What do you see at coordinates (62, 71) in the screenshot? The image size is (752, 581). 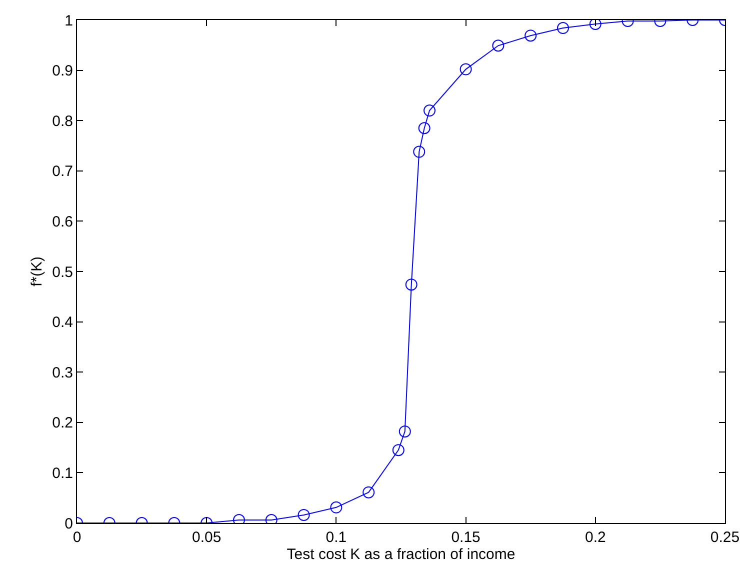 I see `y-tick-label: 0.9` at bounding box center [62, 71].